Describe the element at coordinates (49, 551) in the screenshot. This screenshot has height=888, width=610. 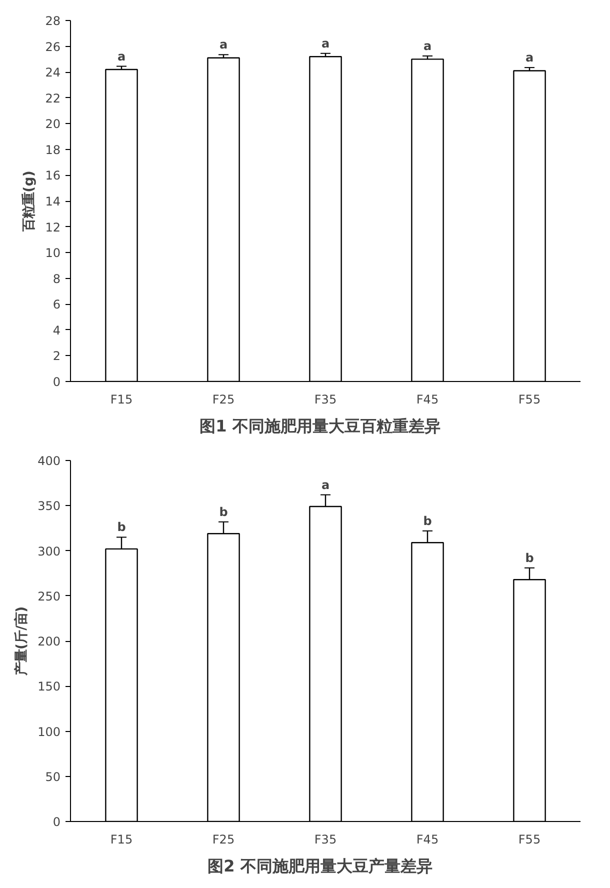
I see `y-tick-label: 300` at that location.